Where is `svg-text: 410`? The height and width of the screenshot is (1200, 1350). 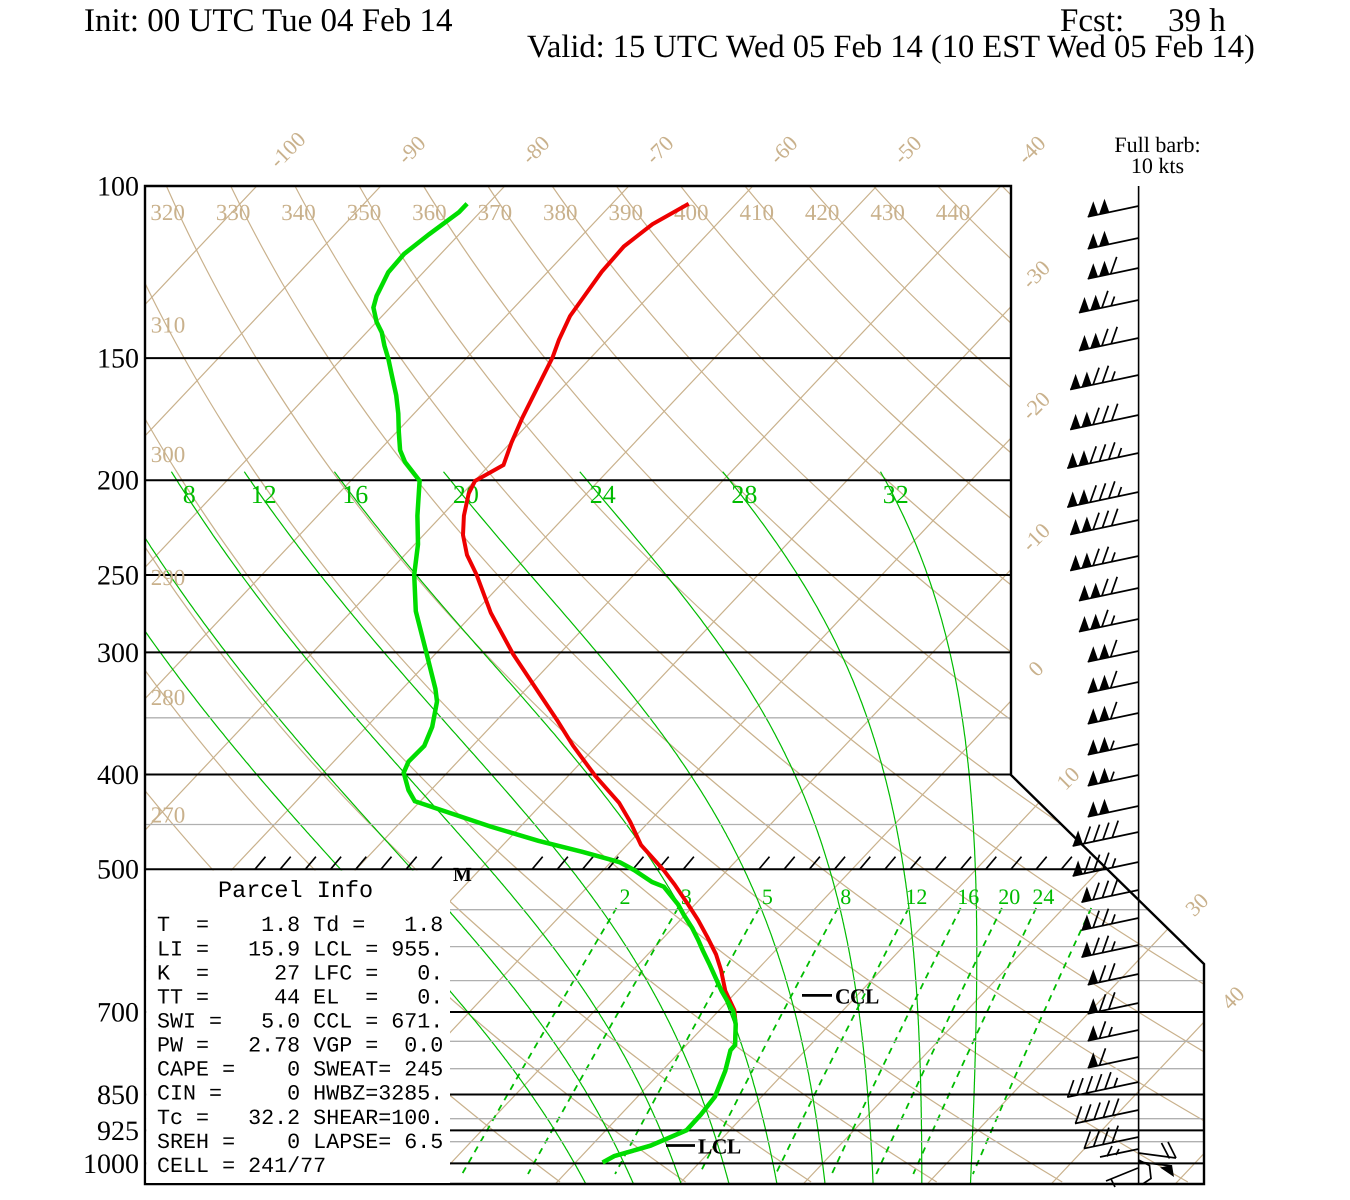
svg-text: 410 is located at coordinates (756, 212).